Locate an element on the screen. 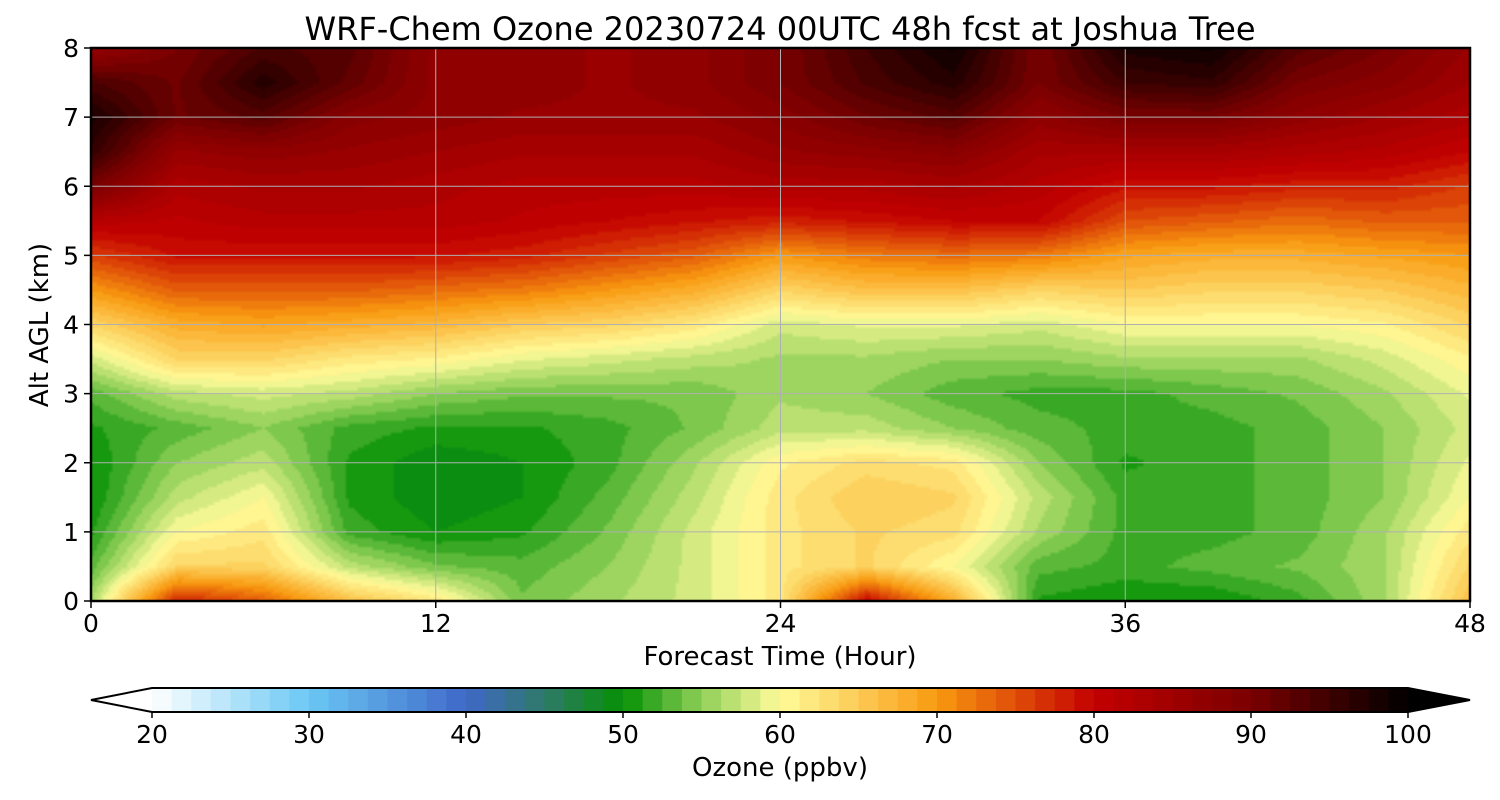 The height and width of the screenshot is (800, 1500). y-tick-label: 4 is located at coordinates (71, 325).